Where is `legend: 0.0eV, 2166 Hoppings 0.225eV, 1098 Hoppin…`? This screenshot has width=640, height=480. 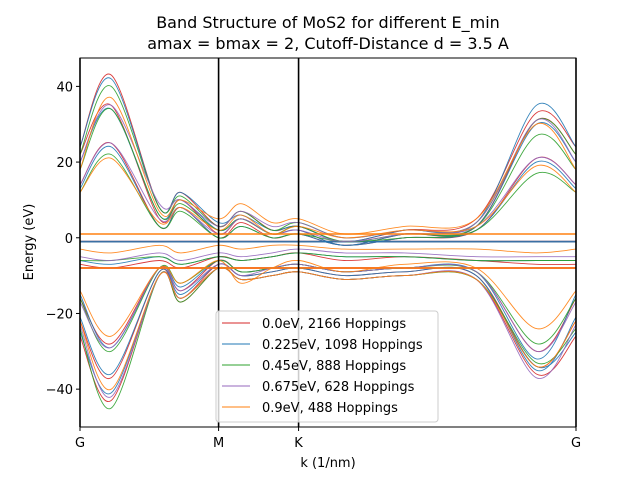
legend: 0.0eV, 2166 Hoppings 0.225eV, 1098 Hoppin… is located at coordinates (327, 366).